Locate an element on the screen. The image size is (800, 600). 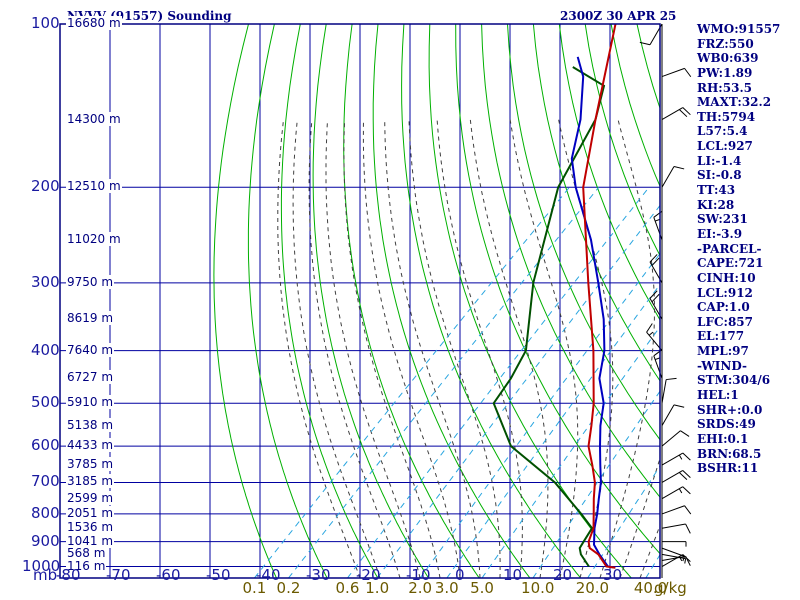
temperature-tick-label: -80 is located at coordinates (68, 575).